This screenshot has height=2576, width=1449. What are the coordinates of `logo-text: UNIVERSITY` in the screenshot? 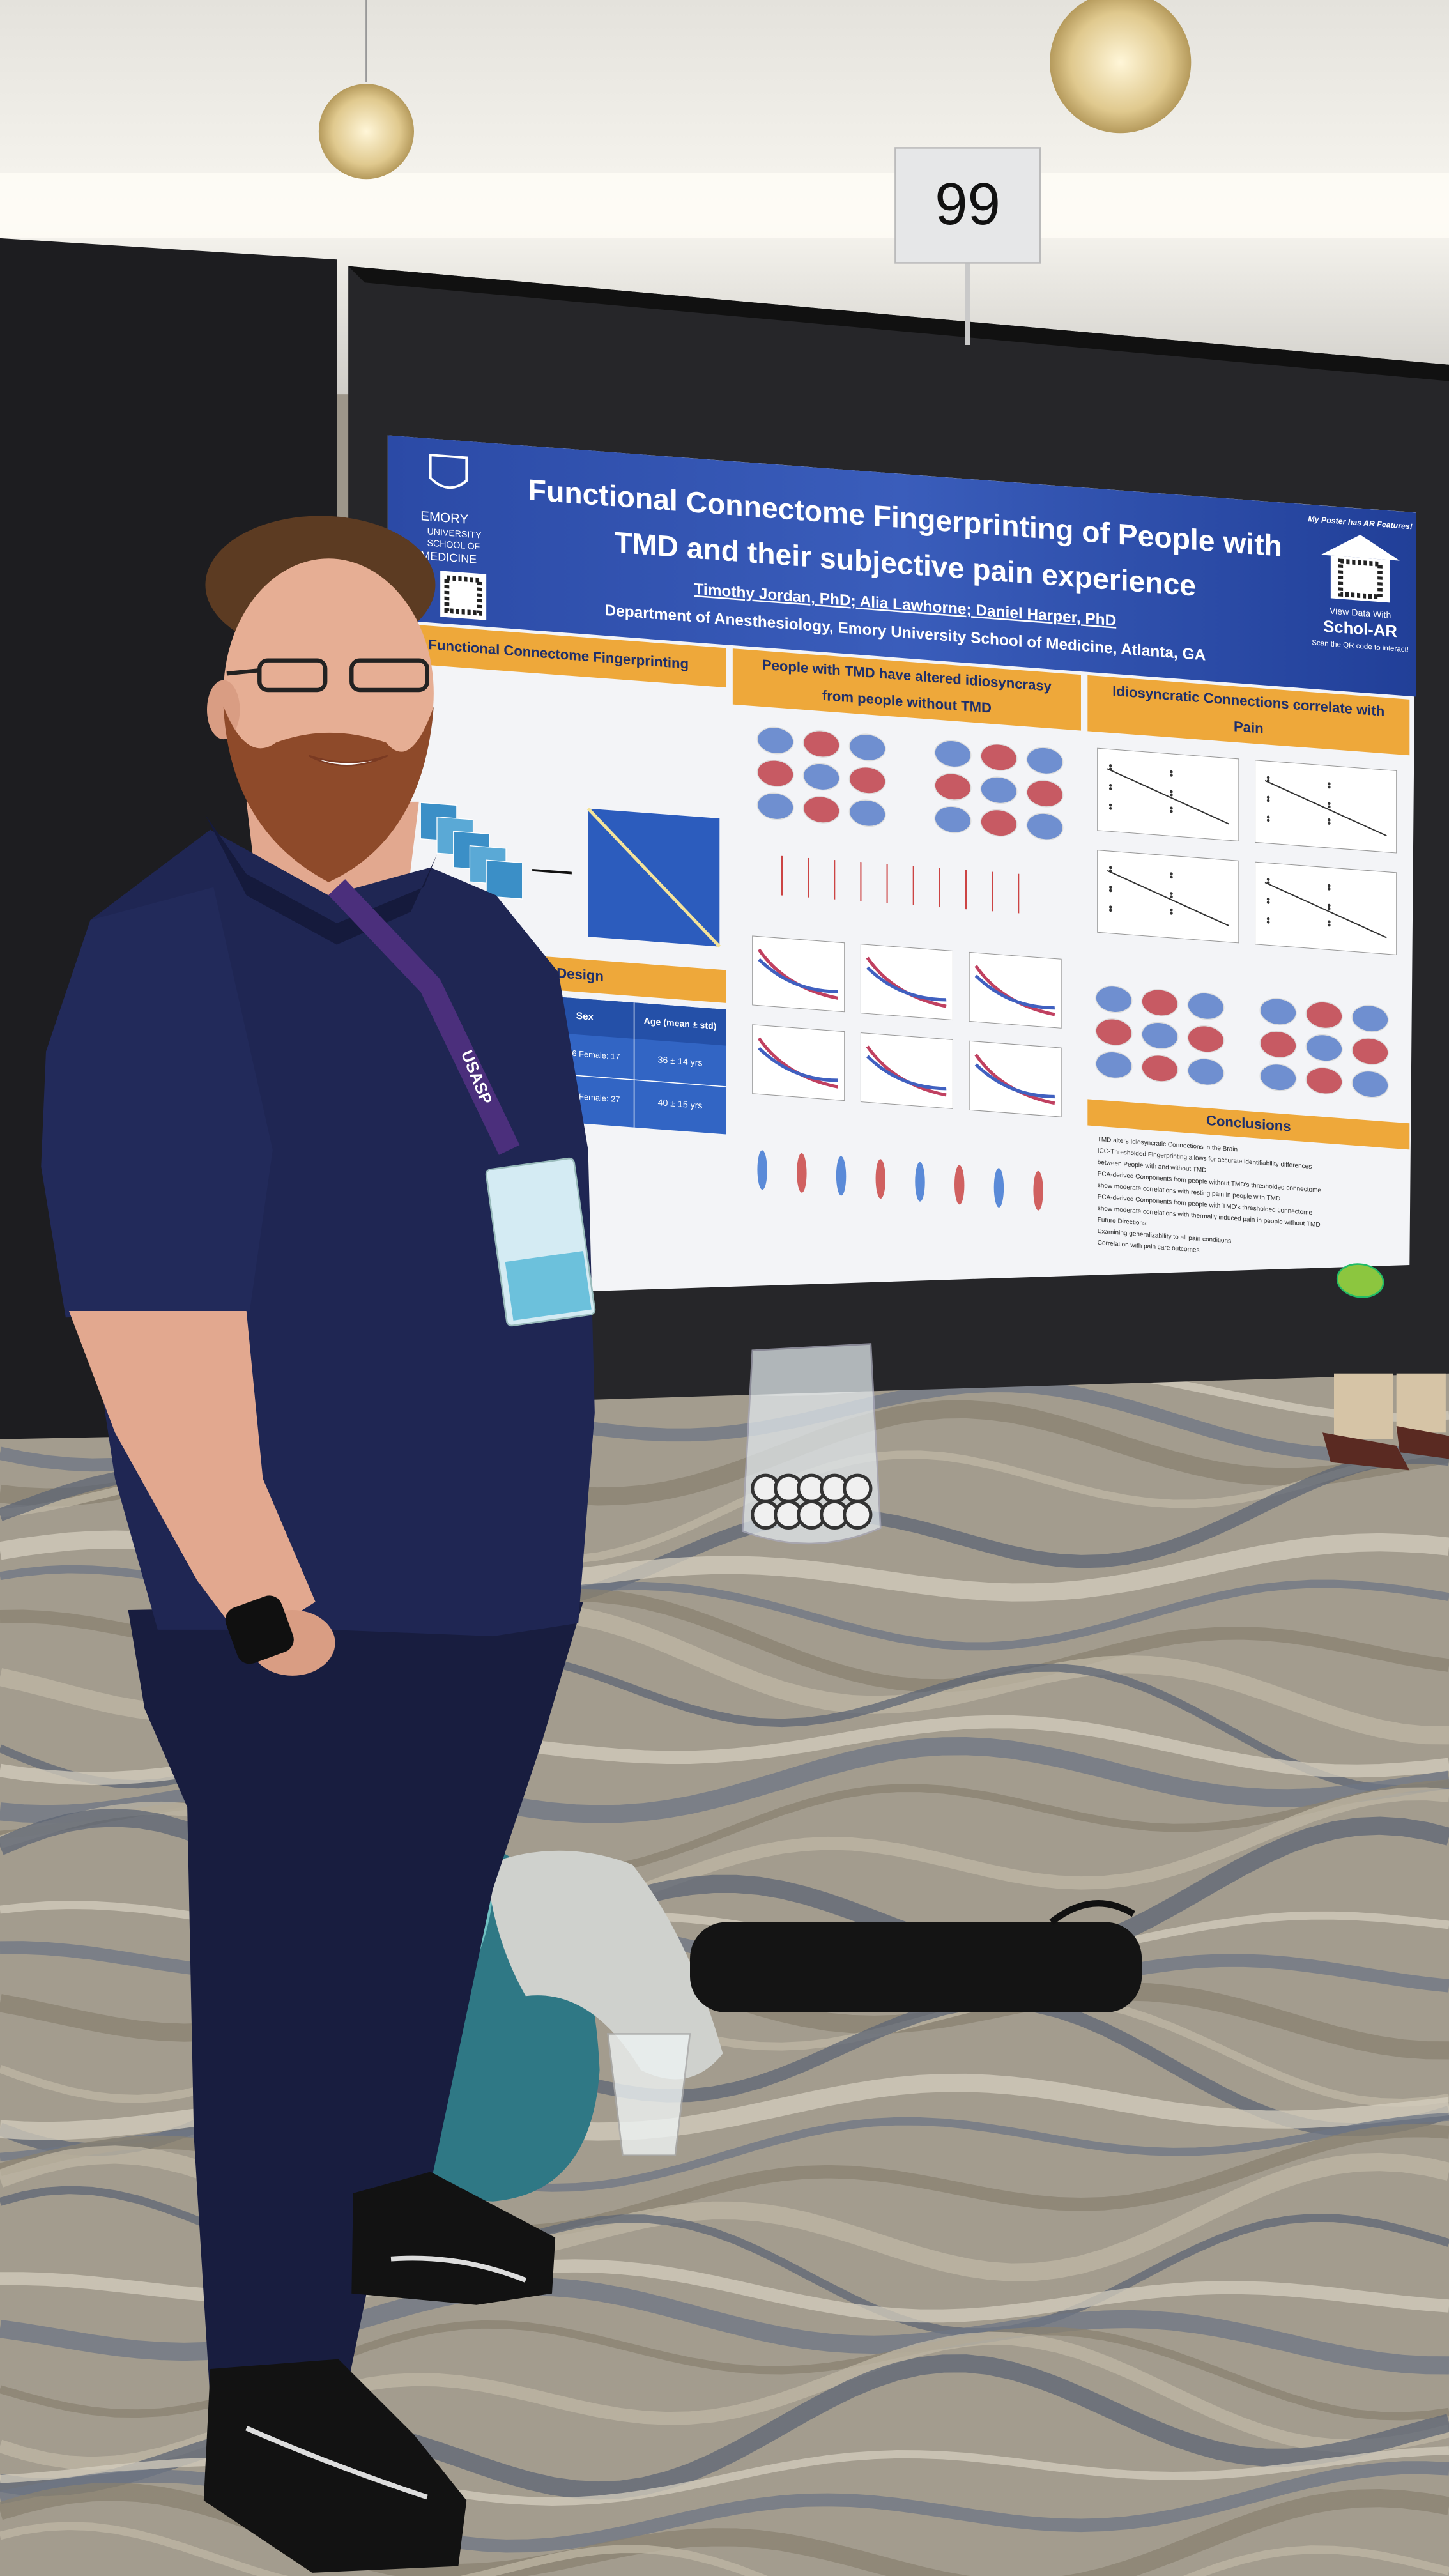 It's located at (454, 533).